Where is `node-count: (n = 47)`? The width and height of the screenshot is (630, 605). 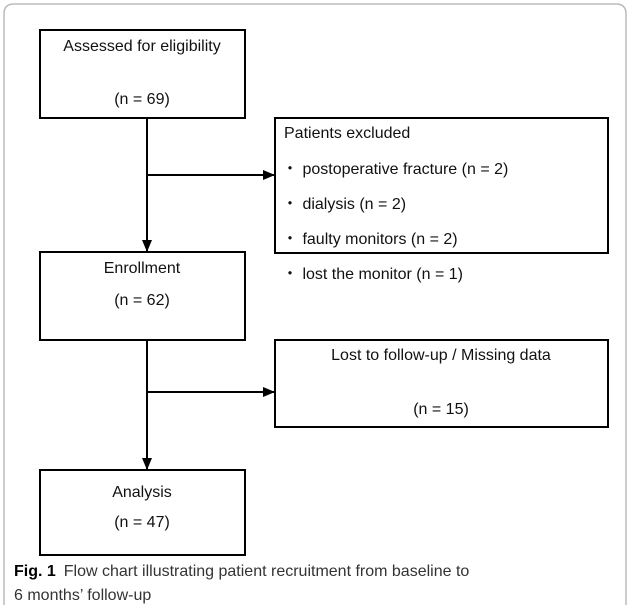 node-count: (n = 47) is located at coordinates (142, 522).